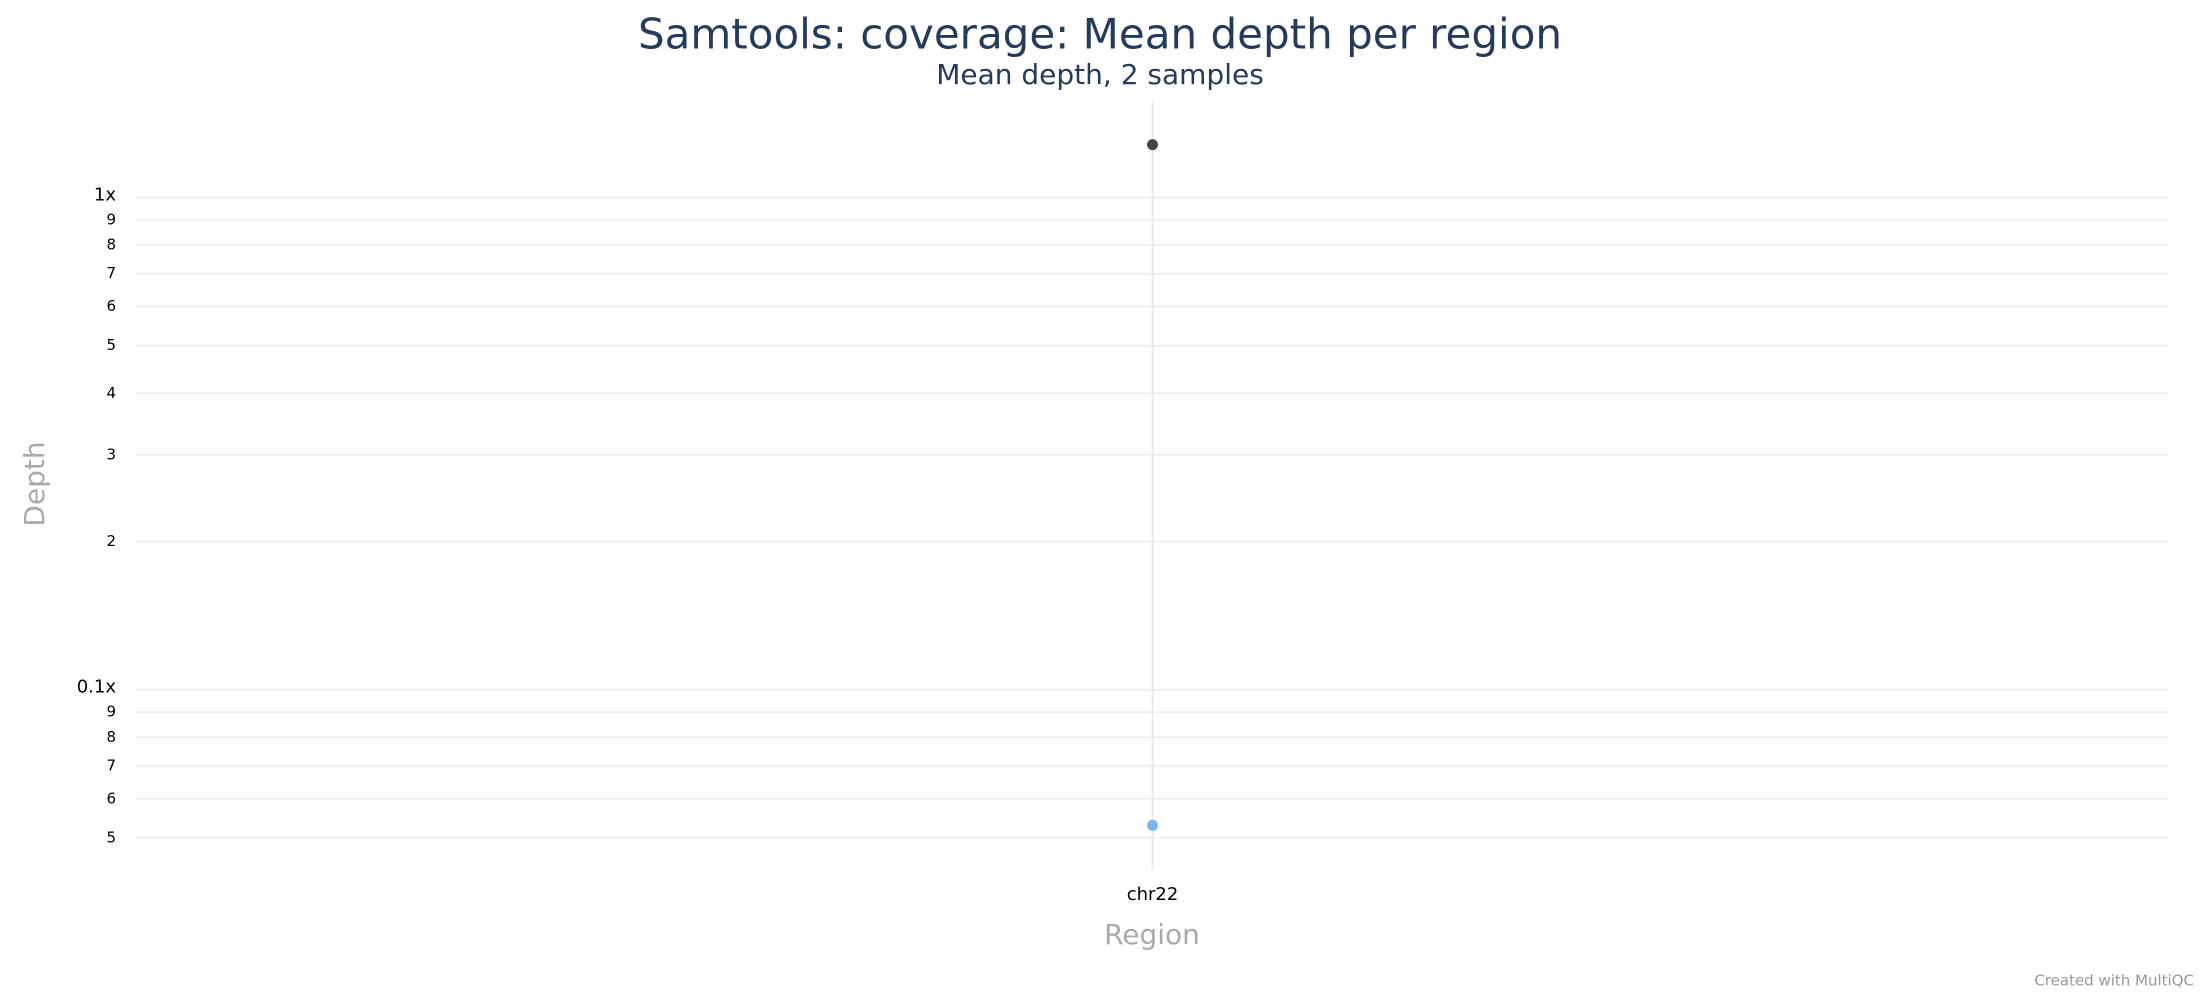 This screenshot has width=2200, height=1004. Describe the element at coordinates (1100, 74) in the screenshot. I see `chart-subtitle: Mean depth, 2 samples` at that location.